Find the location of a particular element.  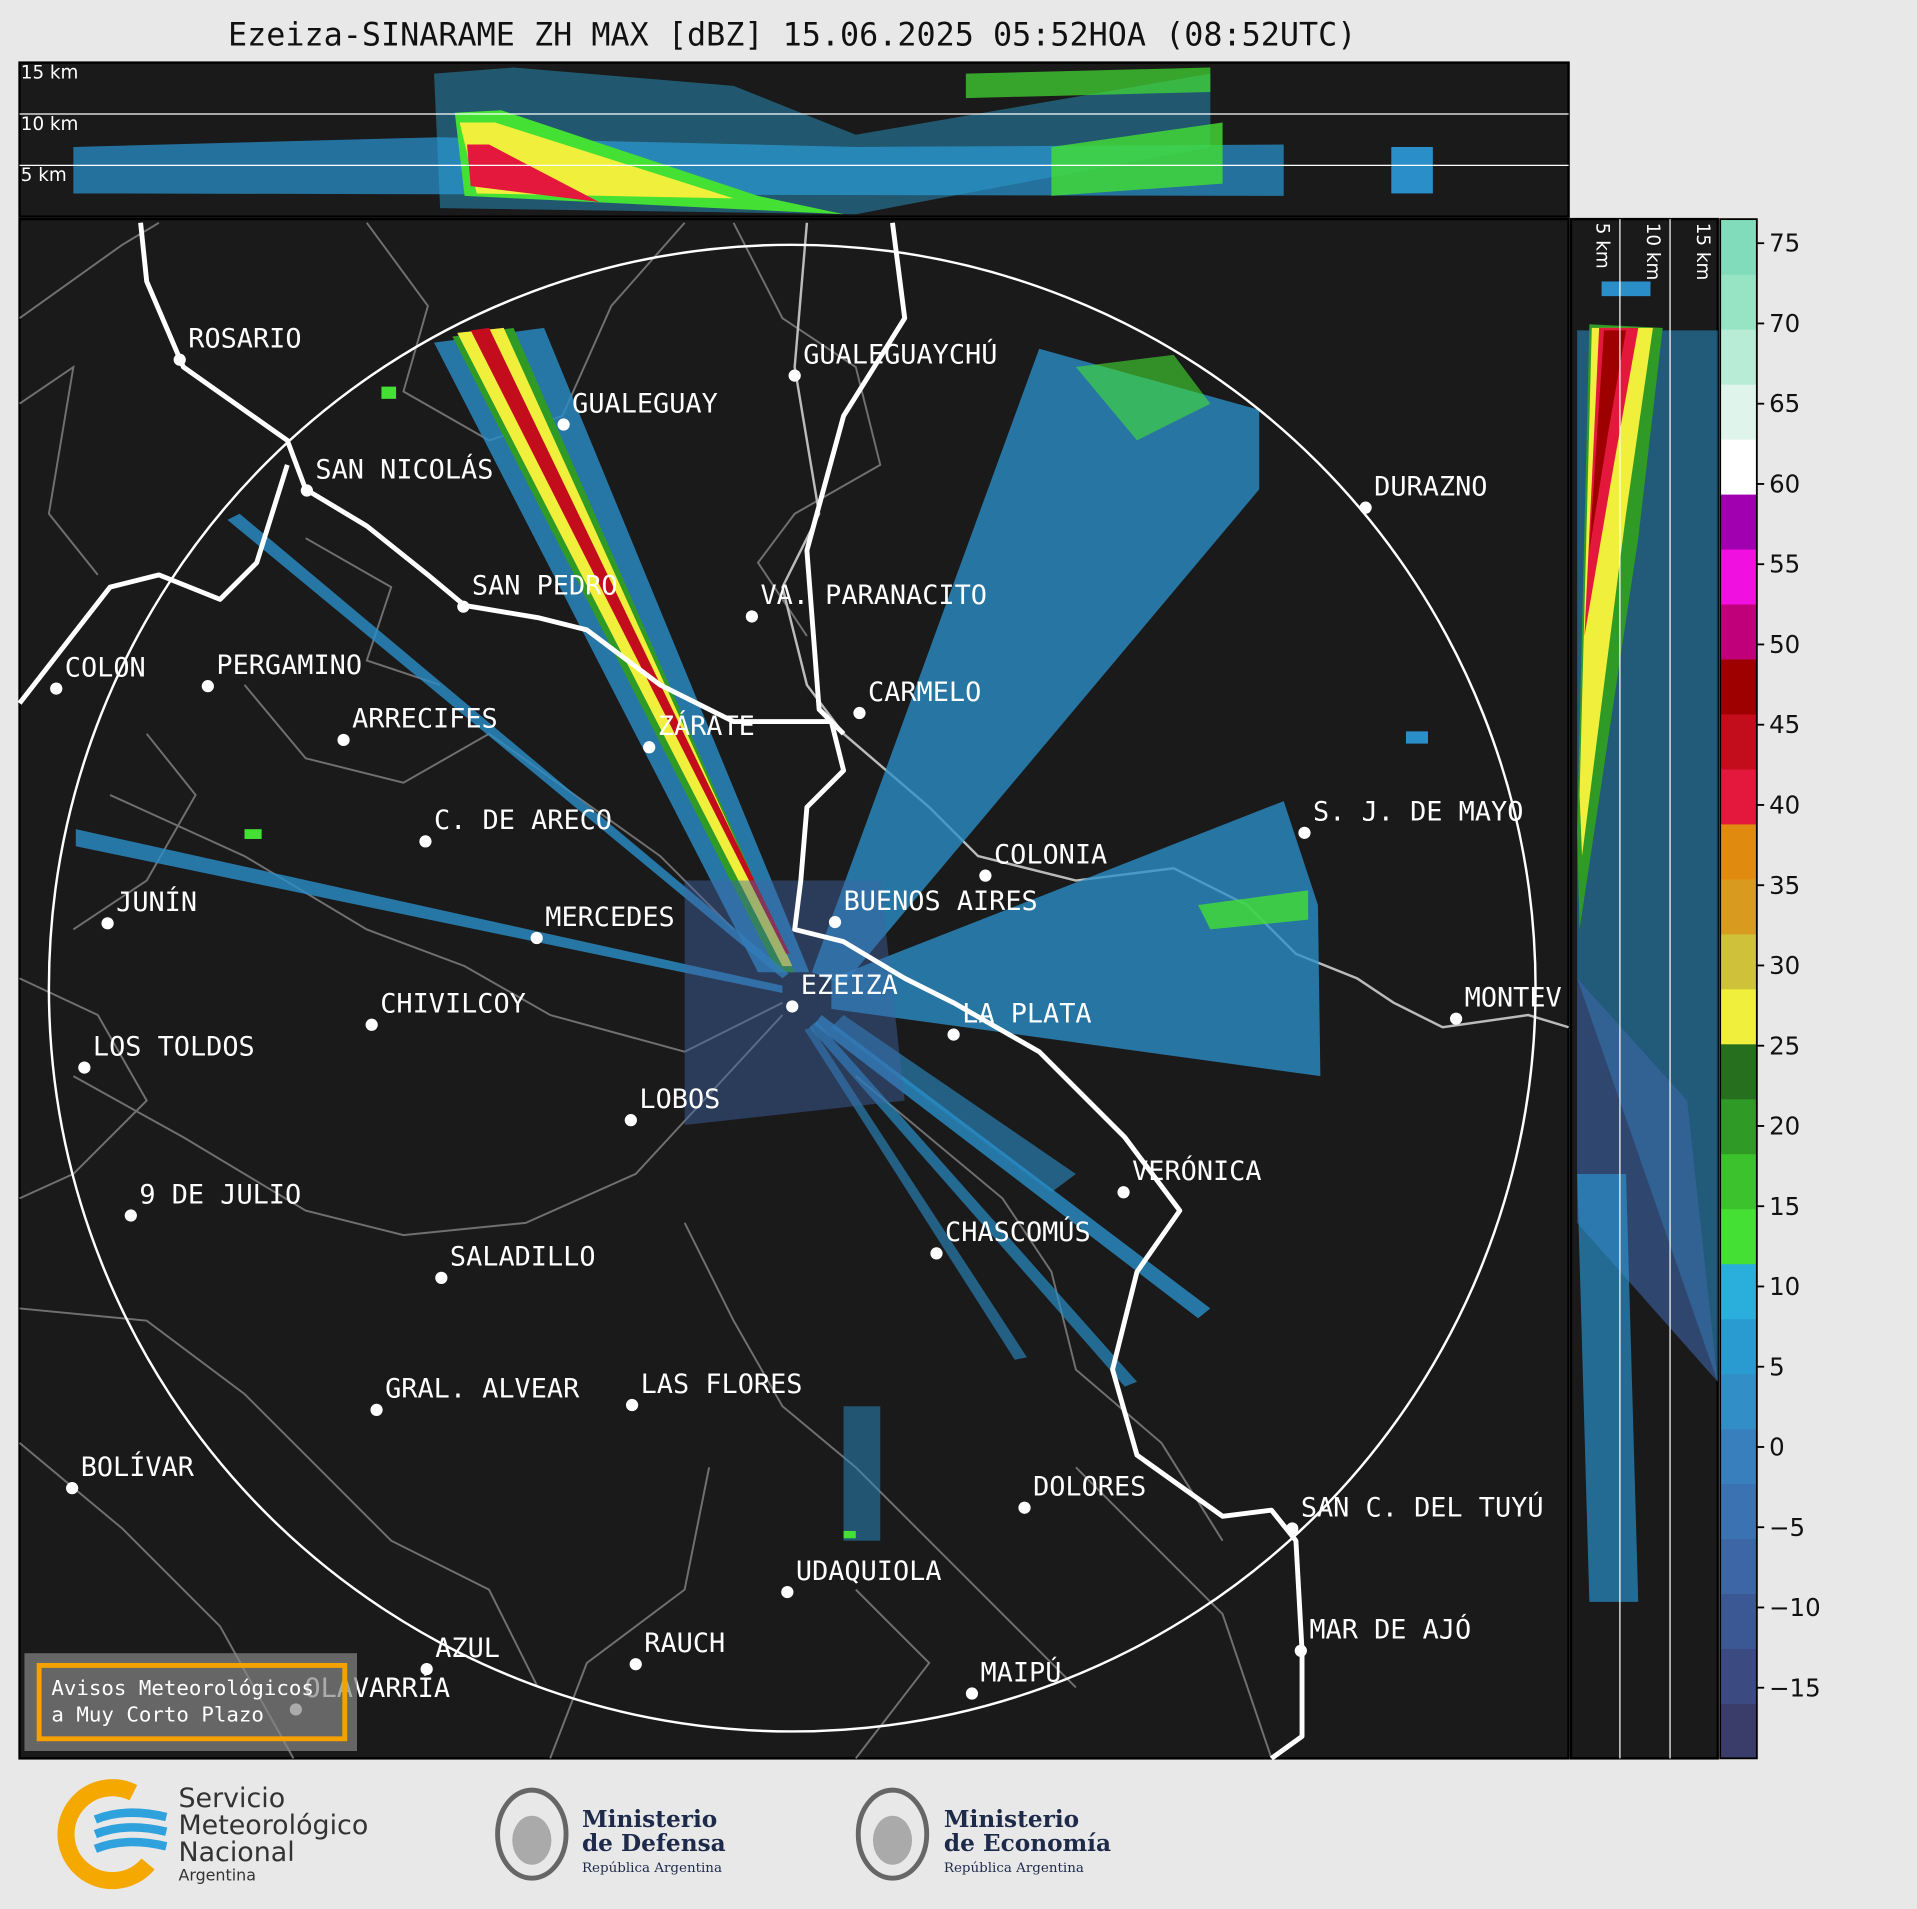

colorbar-frame is located at coordinates (1738, 989).